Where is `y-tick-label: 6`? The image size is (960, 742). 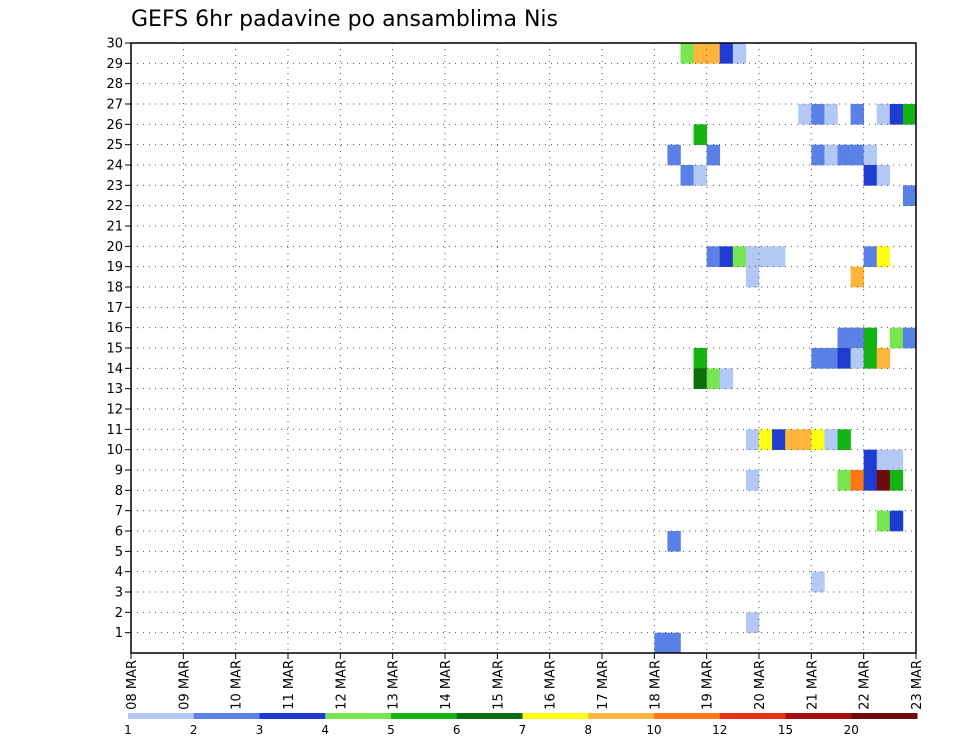
y-tick-label: 6 is located at coordinates (119, 532).